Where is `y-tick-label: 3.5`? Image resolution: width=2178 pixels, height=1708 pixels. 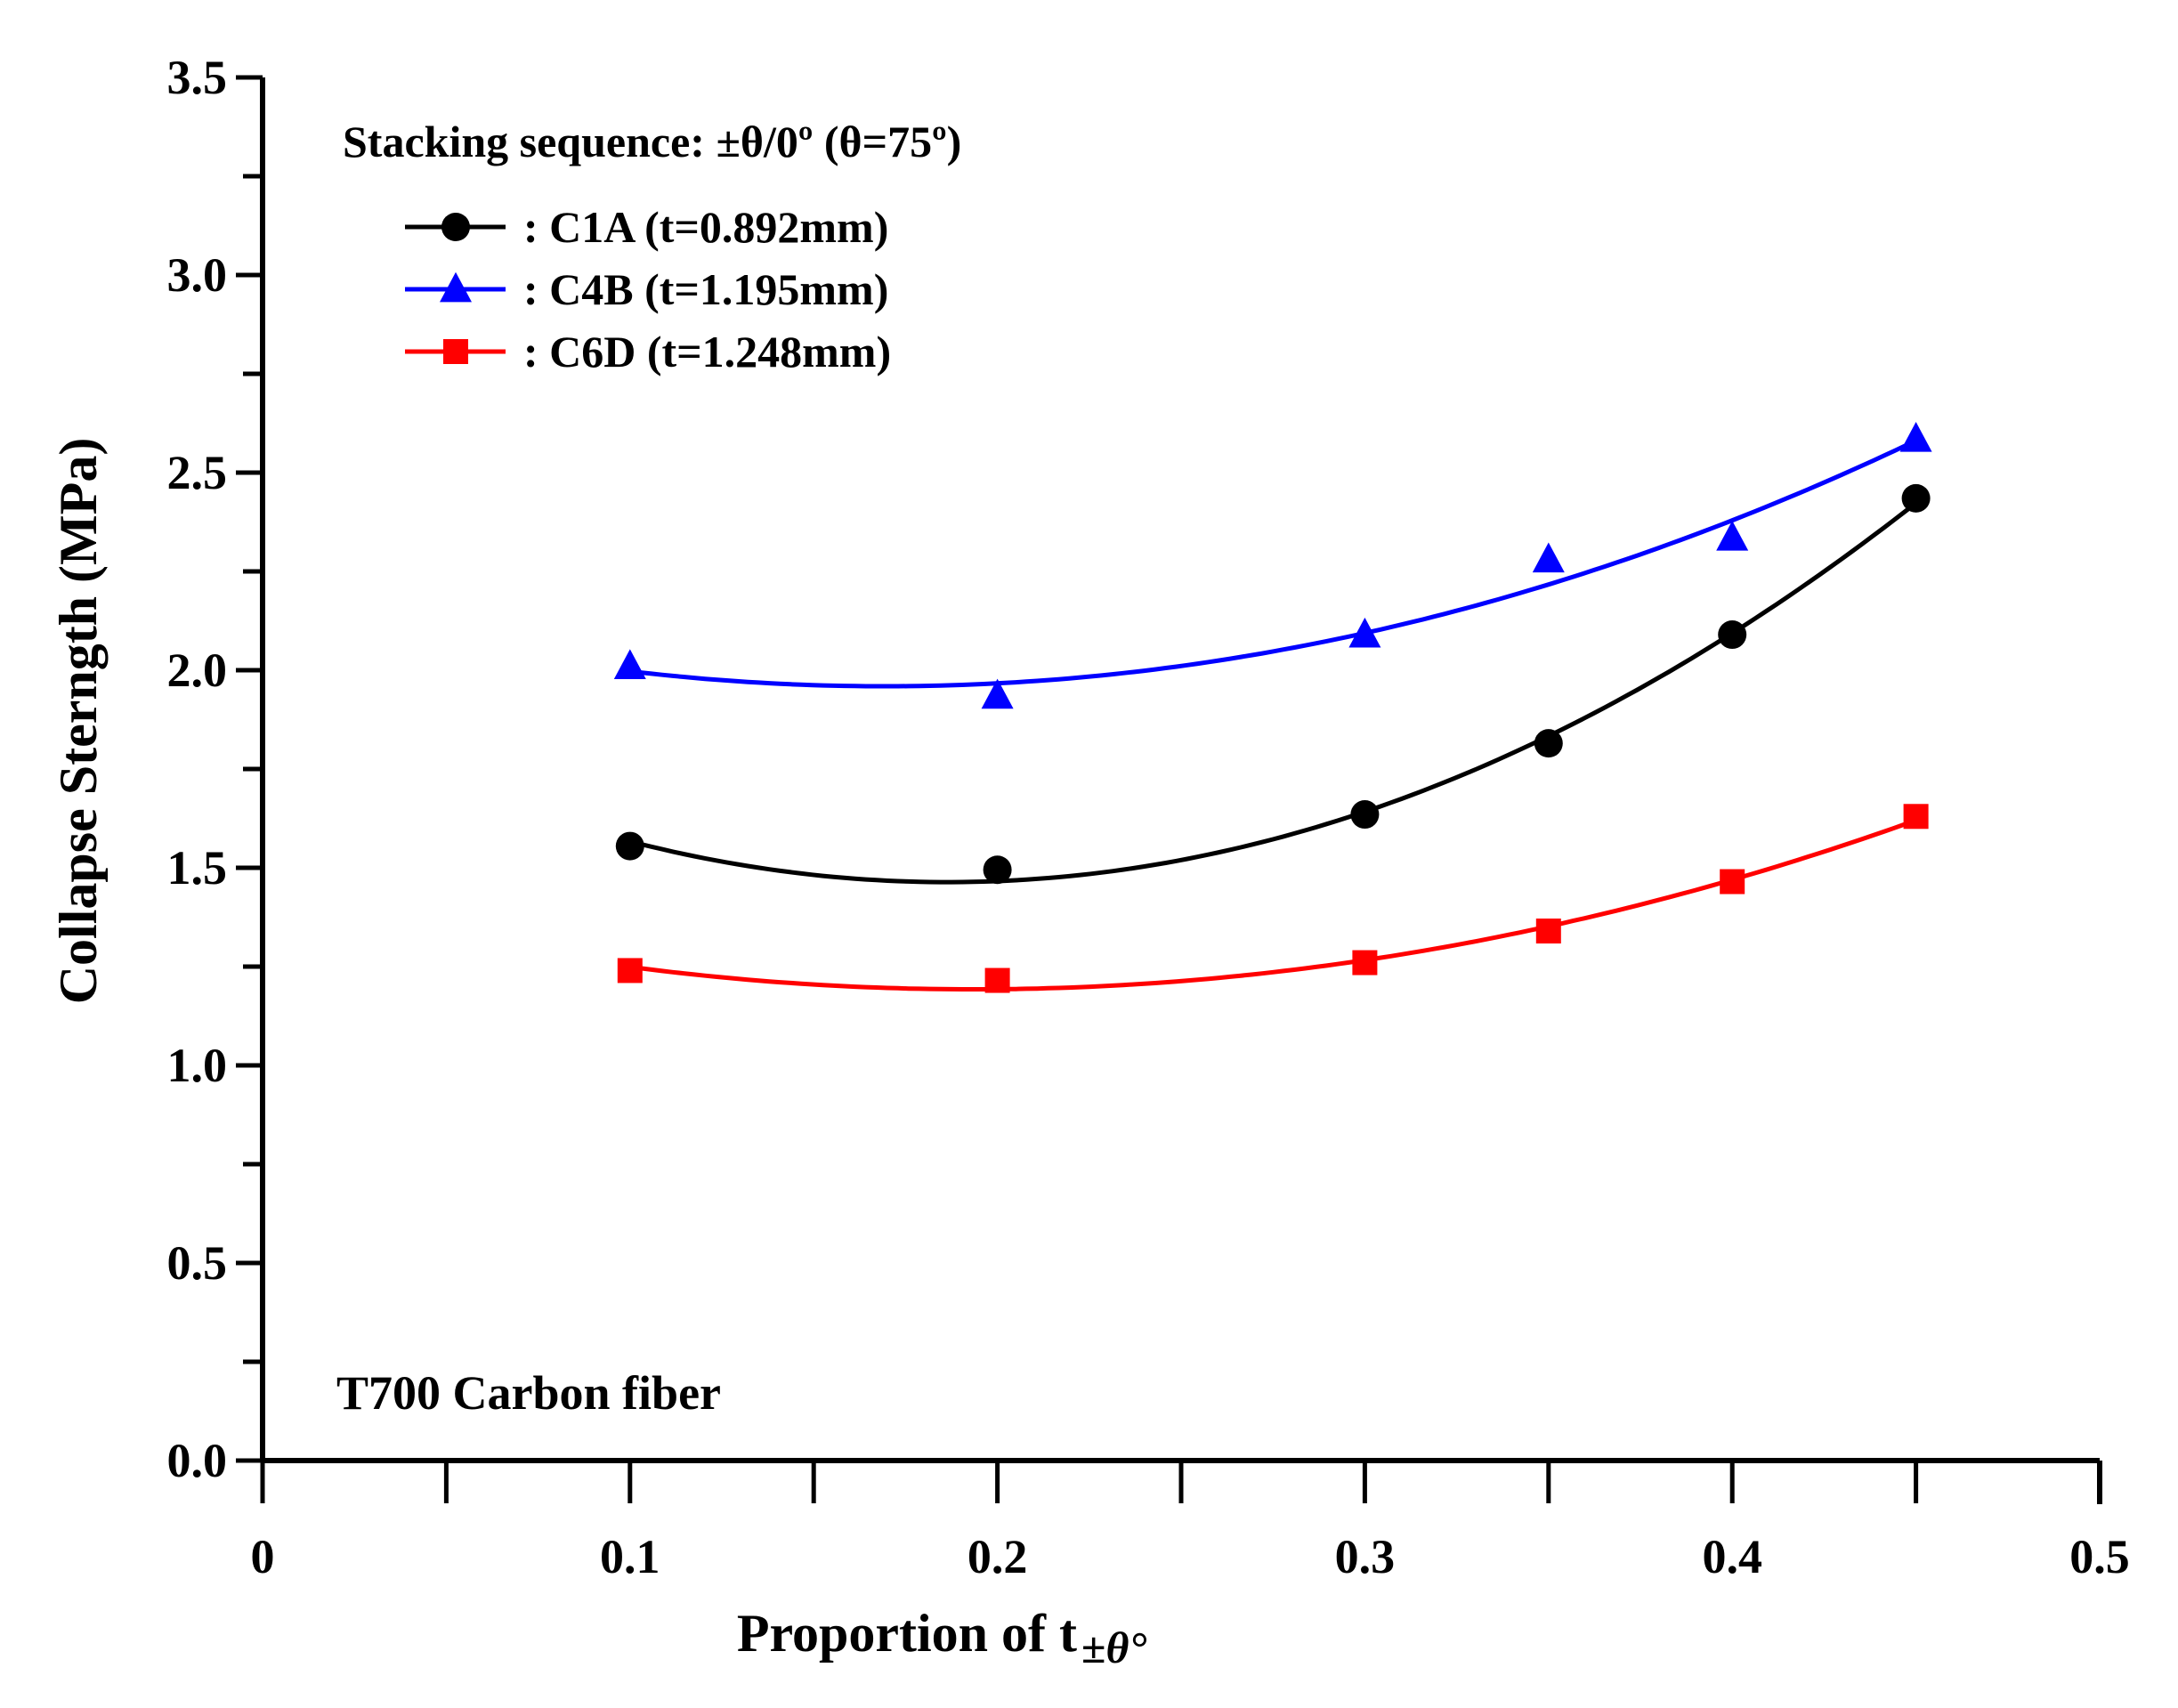
y-tick-label: 3.5 is located at coordinates (197, 77).